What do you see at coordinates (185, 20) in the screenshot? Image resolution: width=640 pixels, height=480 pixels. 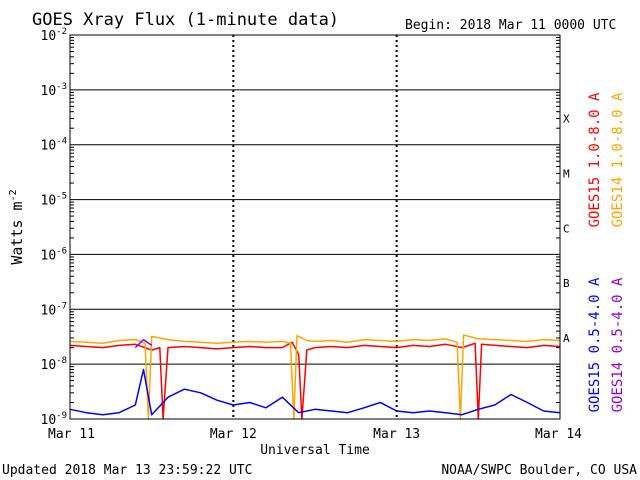 I see `chart-title: GOES Xray Flux (1-minute data)` at bounding box center [185, 20].